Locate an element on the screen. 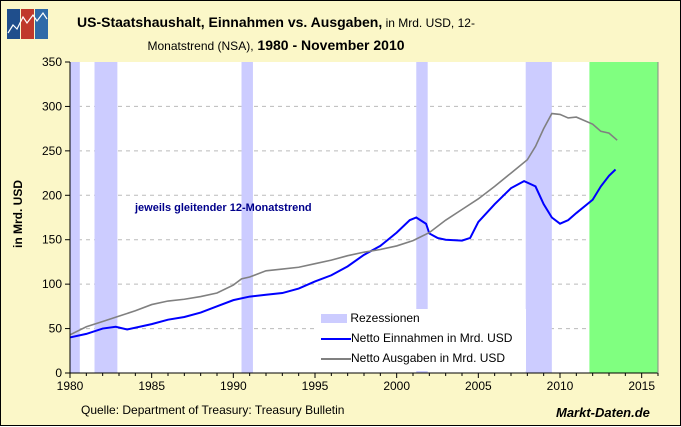 The width and height of the screenshot is (681, 427). x-tick-label: 1995 is located at coordinates (315, 386).